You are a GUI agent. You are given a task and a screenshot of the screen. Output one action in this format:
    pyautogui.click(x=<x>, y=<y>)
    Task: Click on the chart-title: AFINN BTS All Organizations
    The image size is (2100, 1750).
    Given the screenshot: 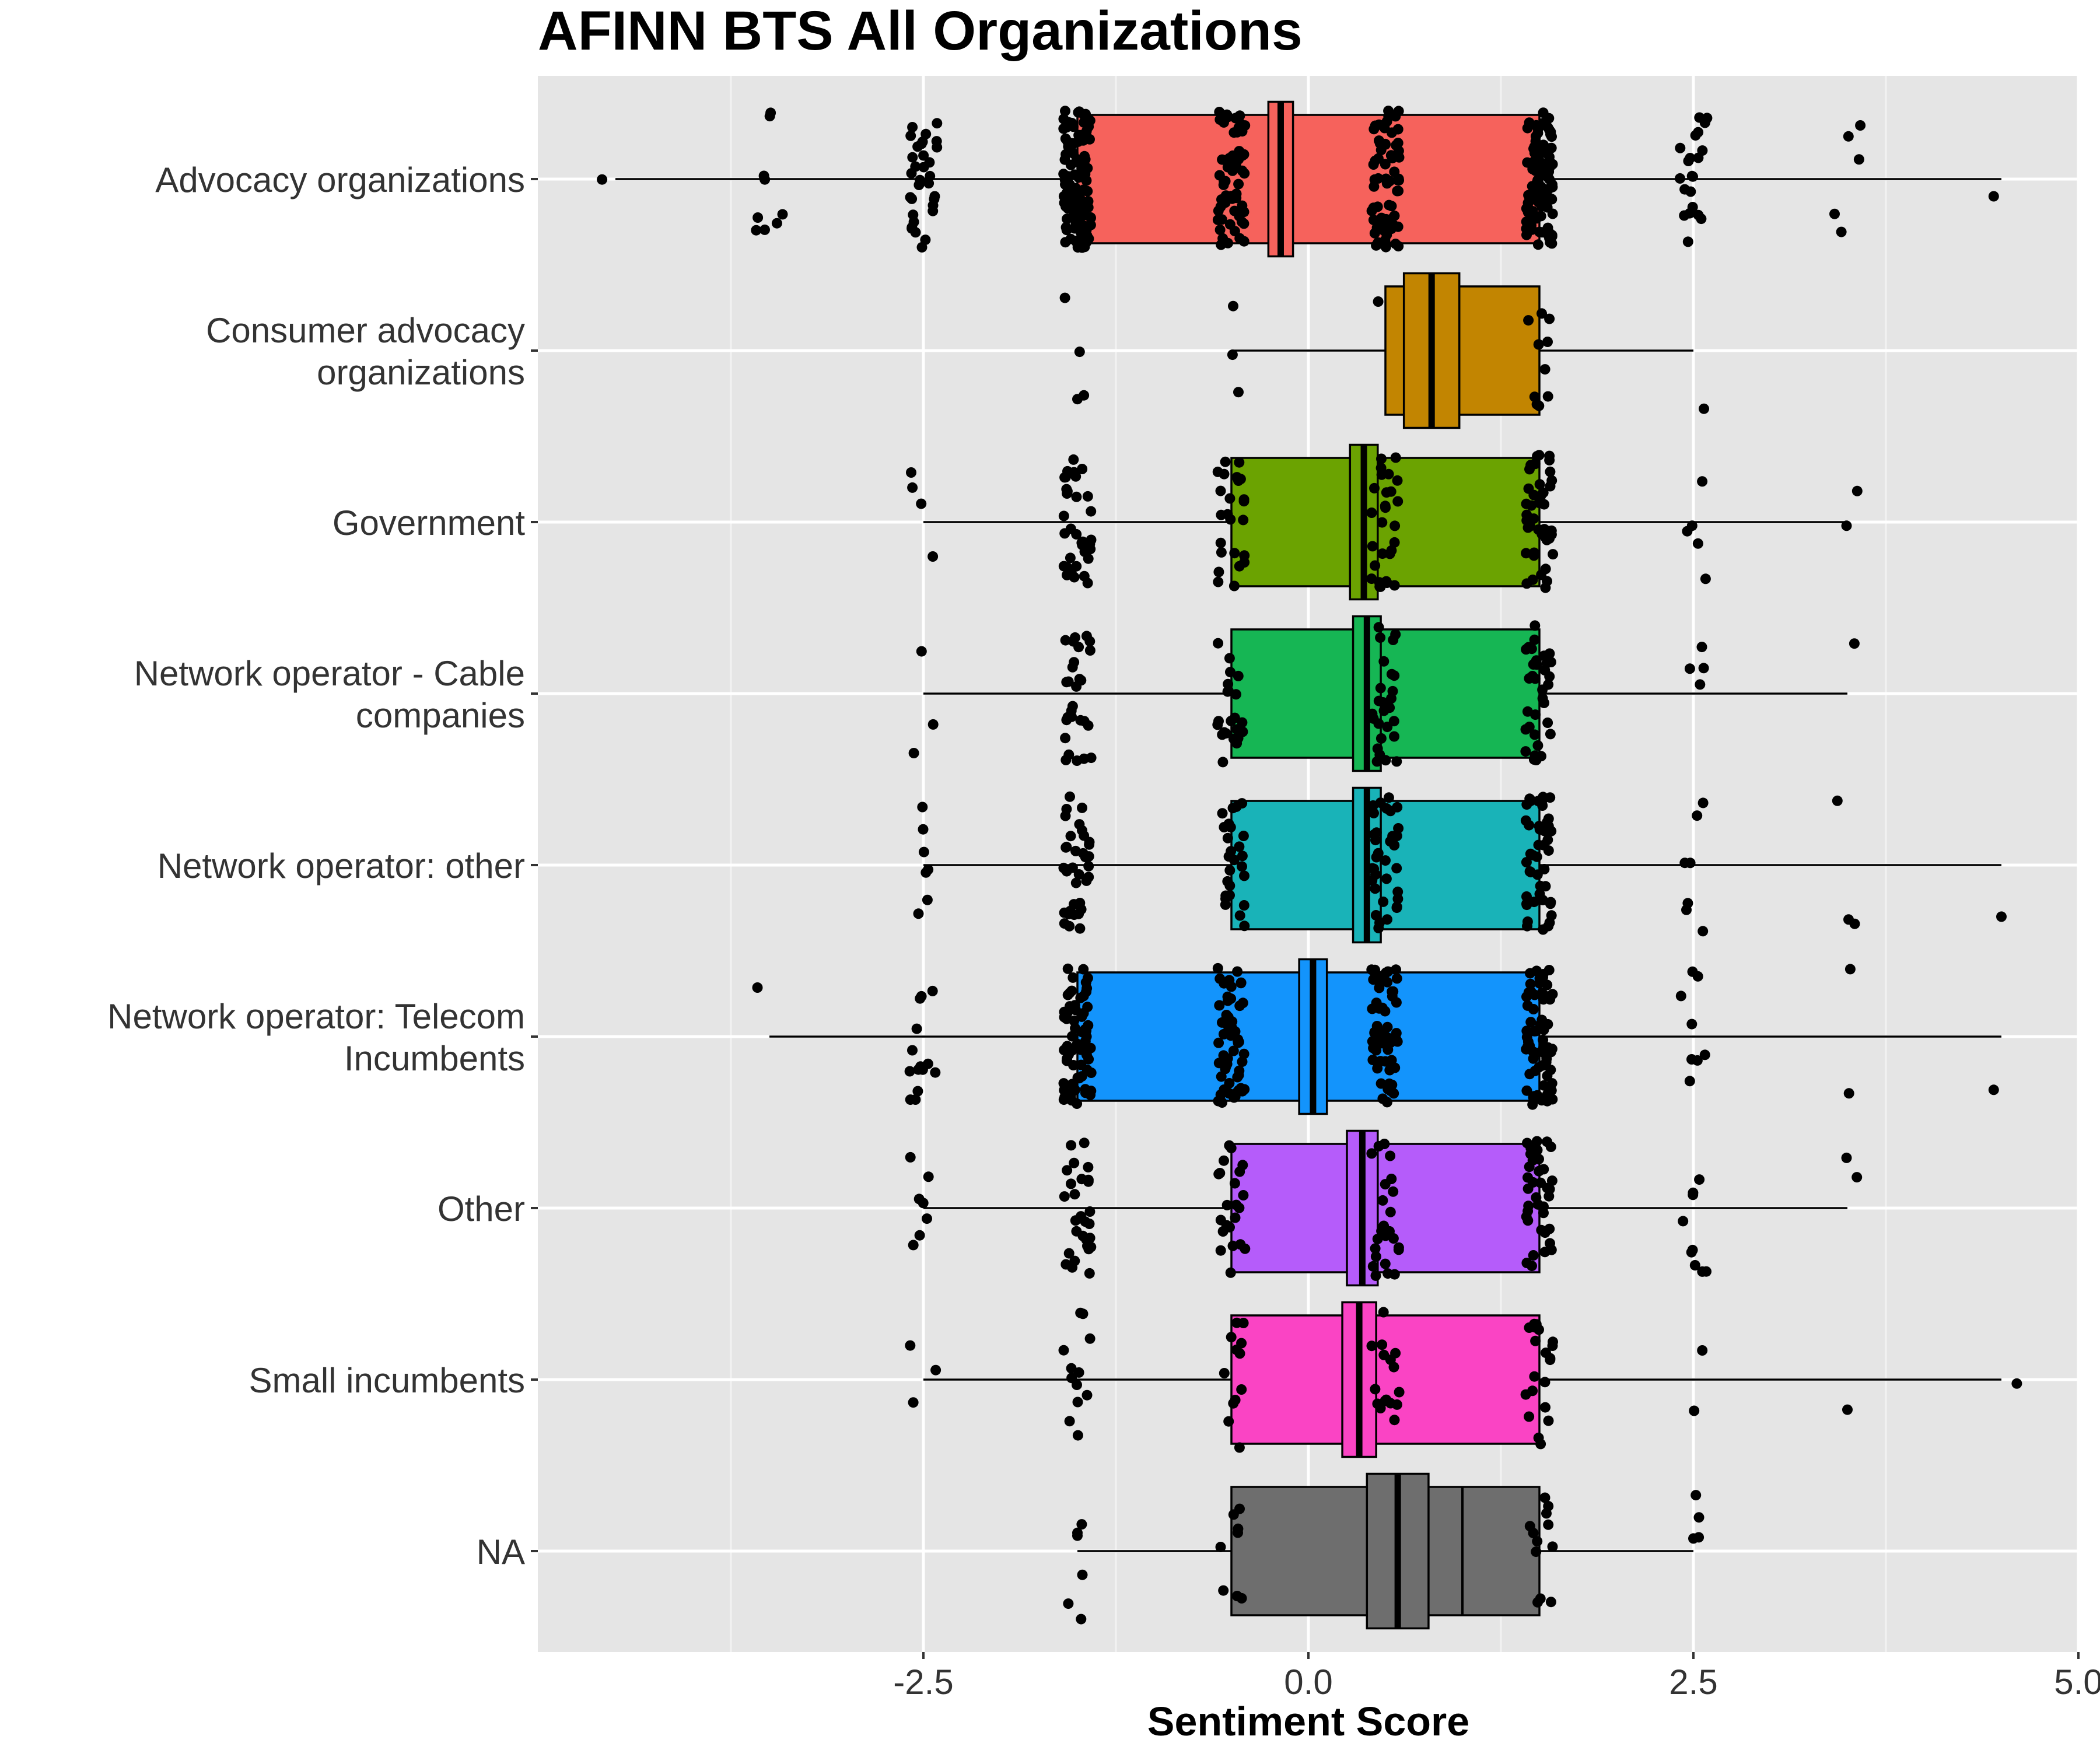 What is the action you would take?
    pyautogui.click(x=921, y=31)
    